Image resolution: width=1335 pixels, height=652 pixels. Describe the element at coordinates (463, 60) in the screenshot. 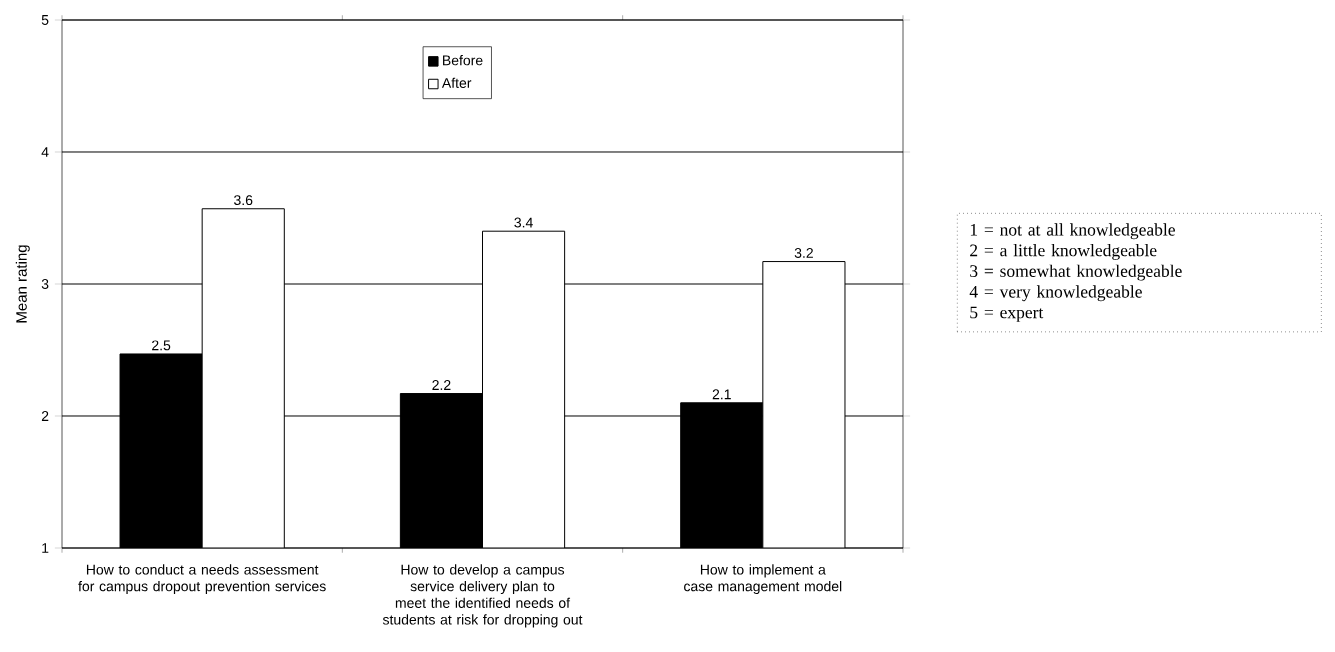

I see `legend-label: Before` at that location.